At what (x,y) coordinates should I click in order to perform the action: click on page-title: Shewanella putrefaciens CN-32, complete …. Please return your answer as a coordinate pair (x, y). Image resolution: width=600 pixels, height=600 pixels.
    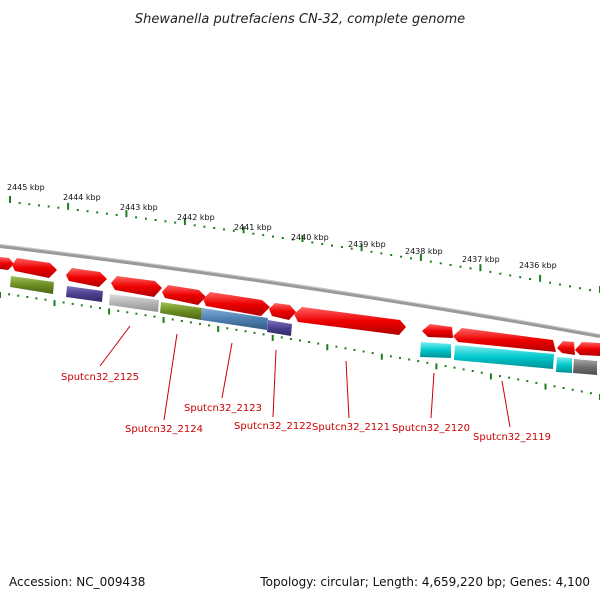
    Looking at the image, I should click on (300, 19).